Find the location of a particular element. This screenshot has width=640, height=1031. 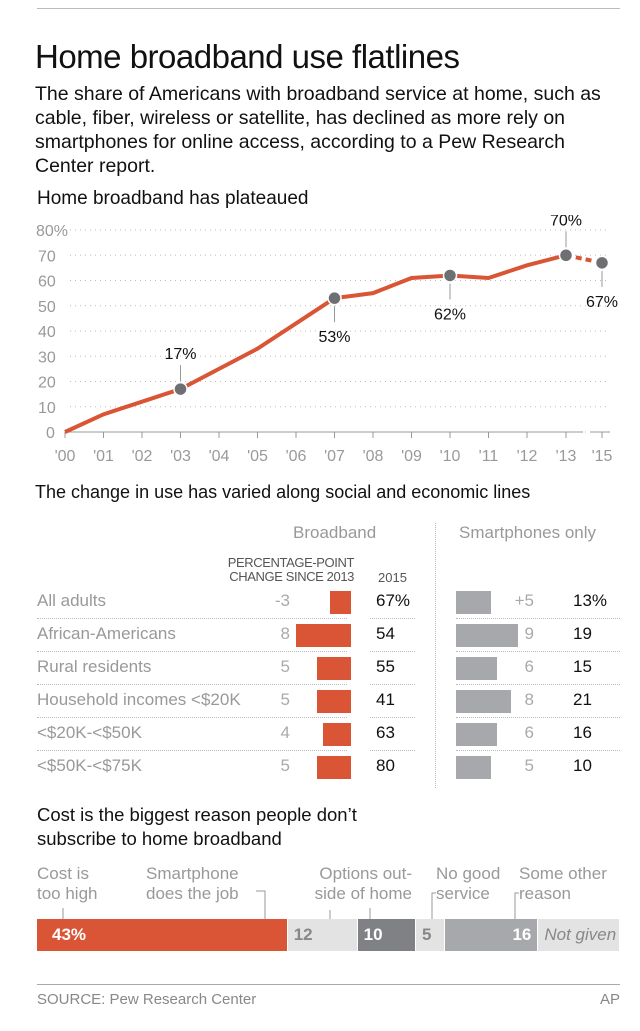

stacked-segment: 16 is located at coordinates (491, 935).